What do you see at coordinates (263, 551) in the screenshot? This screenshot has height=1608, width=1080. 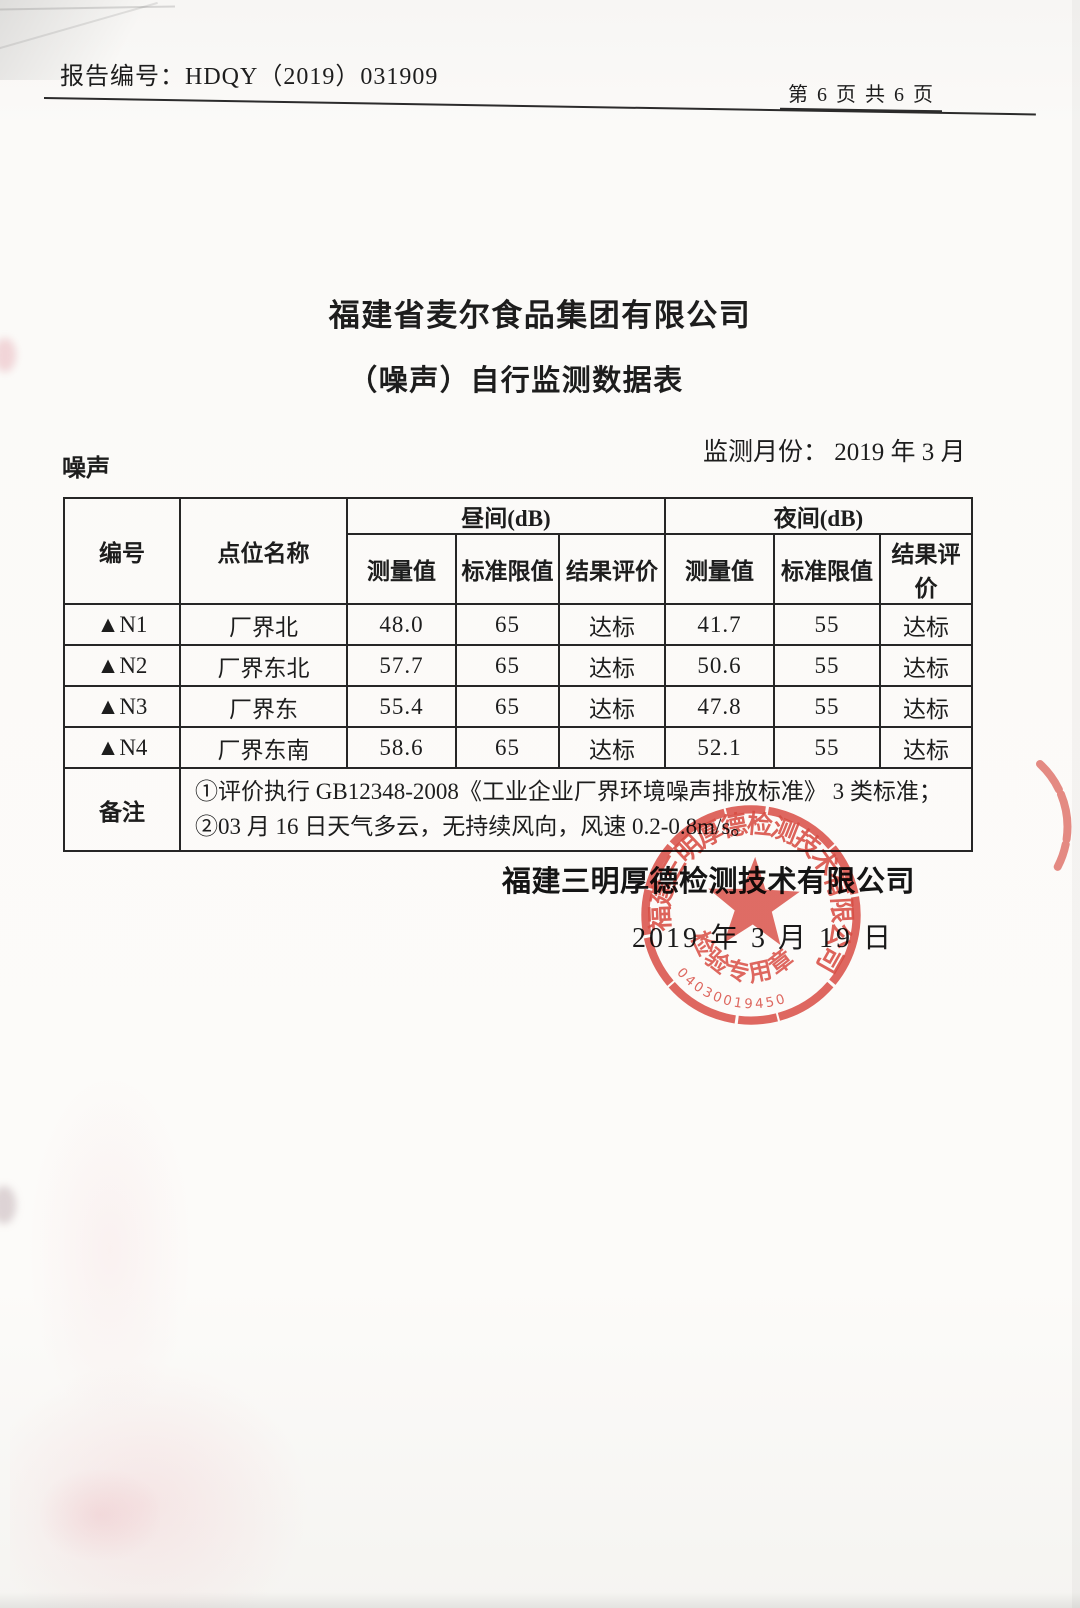 I see `col-header-point: 点位名称` at bounding box center [263, 551].